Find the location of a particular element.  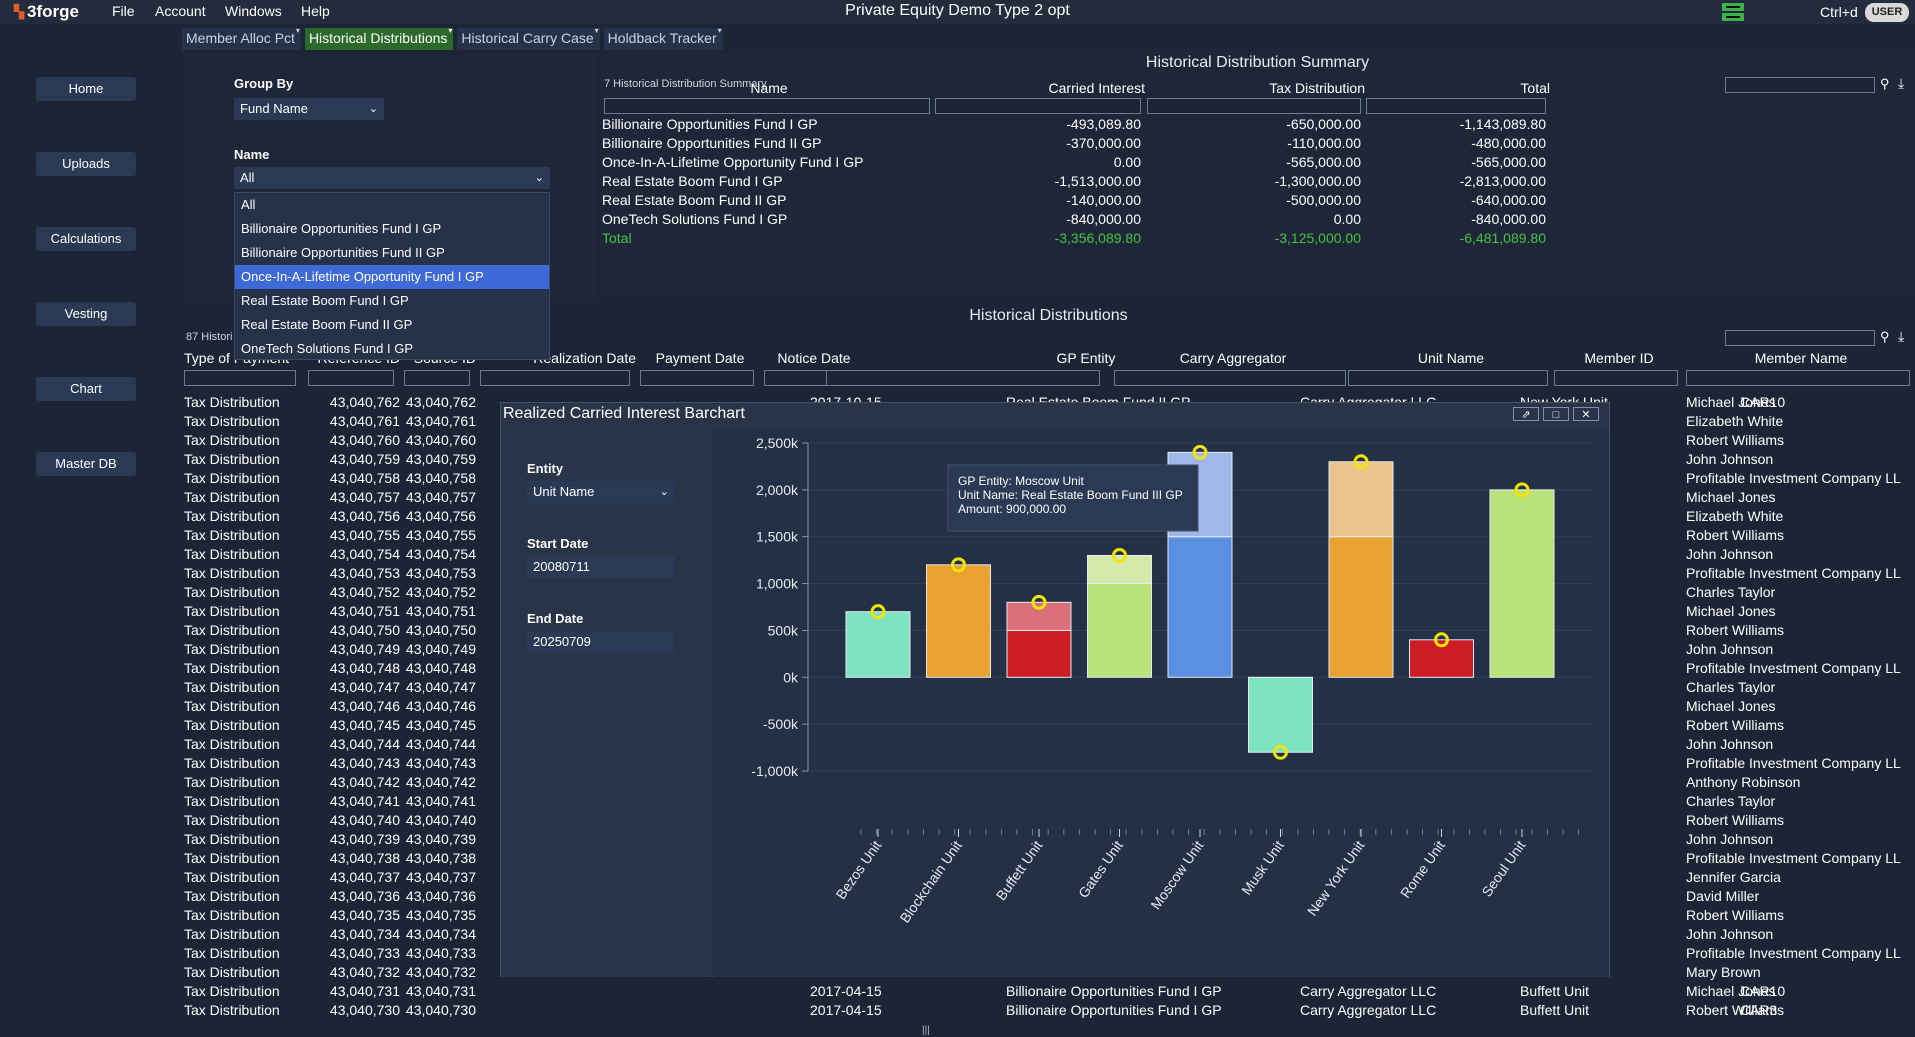

distributions-cell: John Johnson is located at coordinates (1730, 554).